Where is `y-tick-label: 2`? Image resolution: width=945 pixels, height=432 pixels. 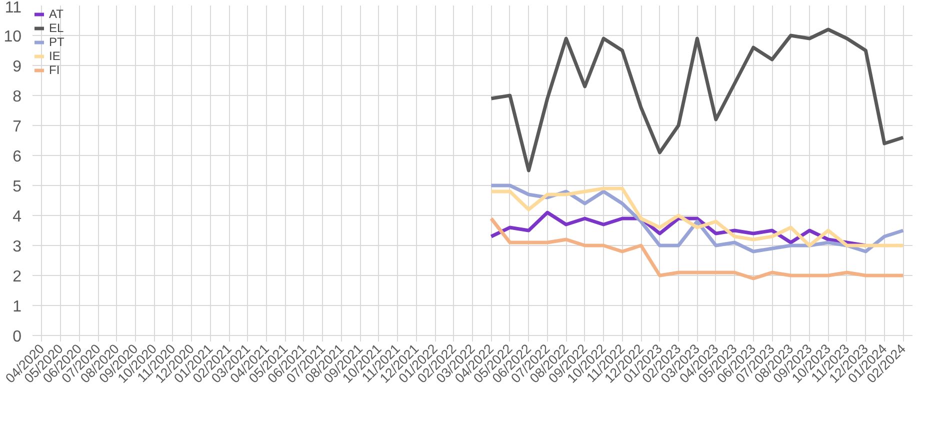 y-tick-label: 2 is located at coordinates (17, 277).